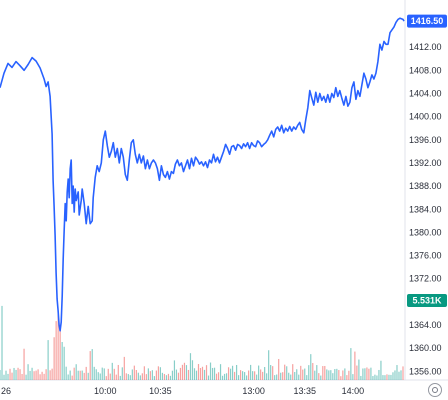  What do you see at coordinates (425, 140) in the screenshot?
I see `y-tick-label: 1396.00` at bounding box center [425, 140].